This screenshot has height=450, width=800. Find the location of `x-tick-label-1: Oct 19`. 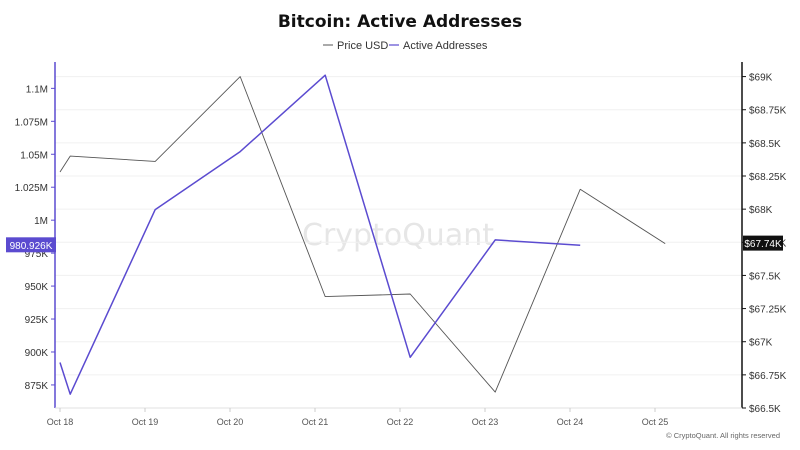

x-tick-label-1: Oct 19 is located at coordinates (145, 422).